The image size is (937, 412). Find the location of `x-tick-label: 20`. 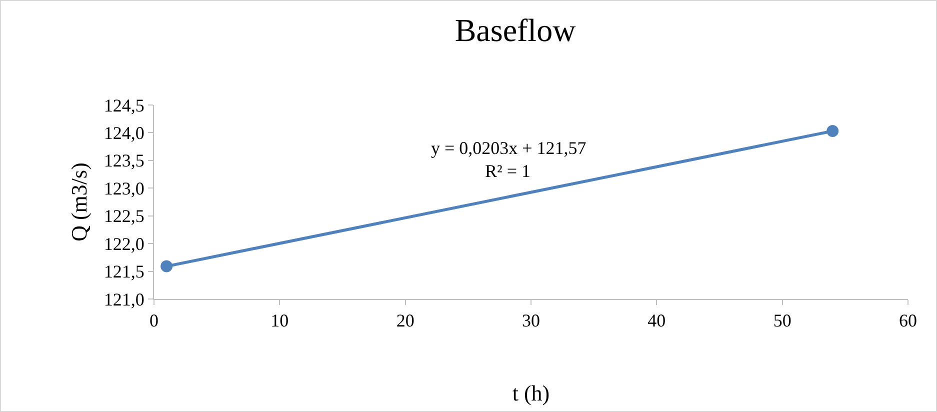

x-tick-label: 20 is located at coordinates (405, 320).